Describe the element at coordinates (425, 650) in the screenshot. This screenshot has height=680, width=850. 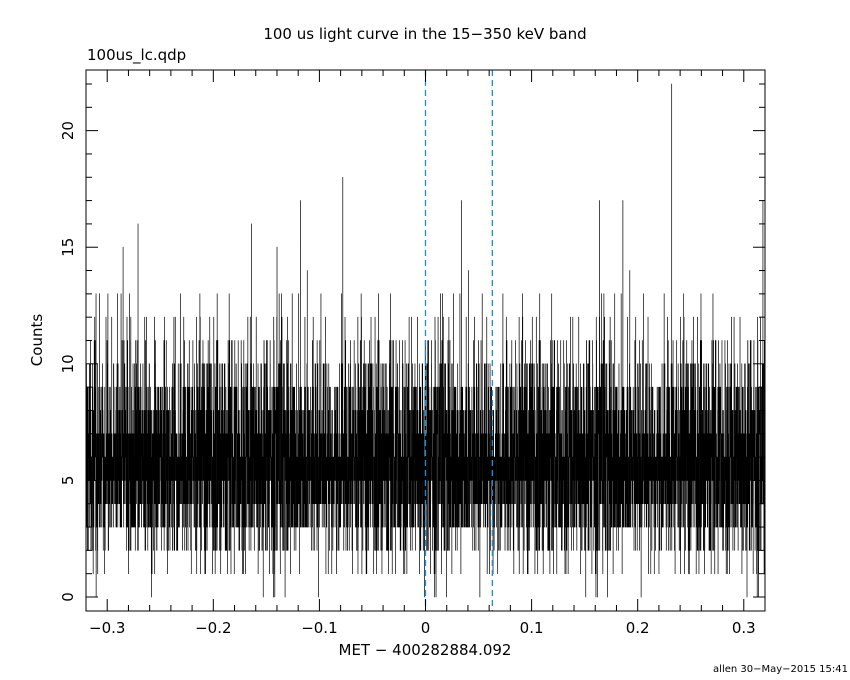
I see `x-axis-label: MET − 400282884.092` at that location.